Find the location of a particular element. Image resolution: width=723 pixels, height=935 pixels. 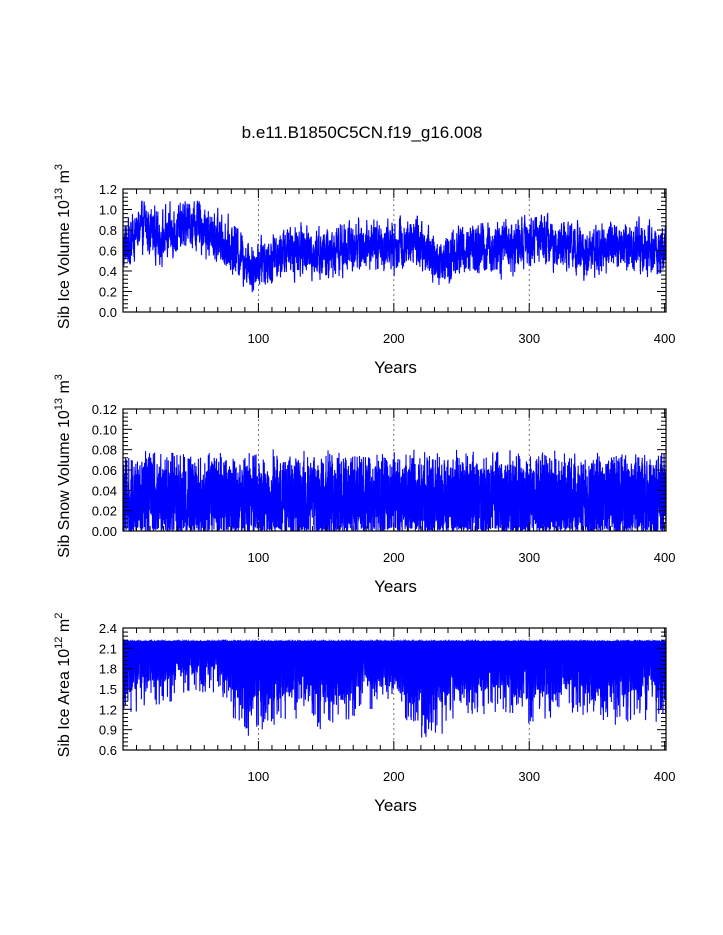

y-tick-label: 0.9 is located at coordinates (108, 730).